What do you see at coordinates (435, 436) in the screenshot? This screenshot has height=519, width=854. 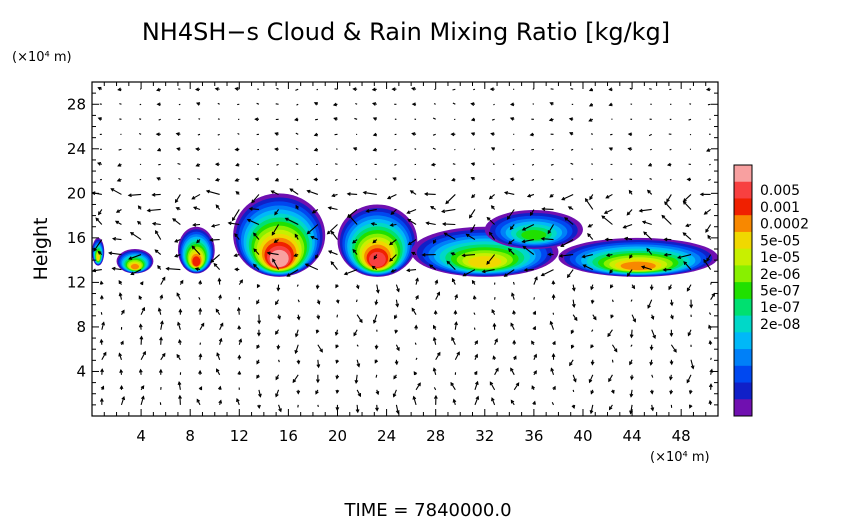 I see `x-tick-label: 28` at bounding box center [435, 436].